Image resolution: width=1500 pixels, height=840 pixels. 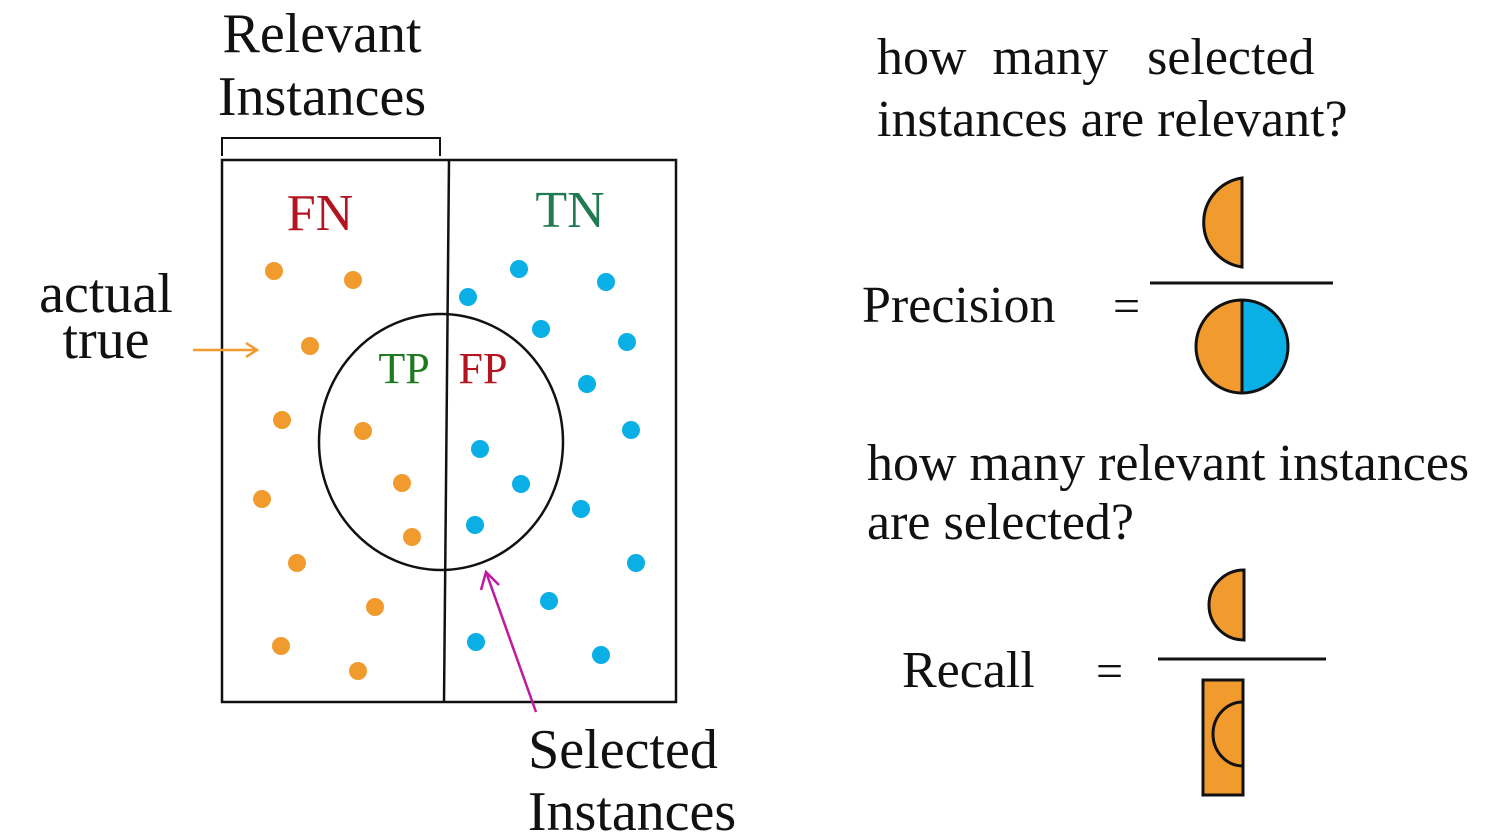 What do you see at coordinates (483, 368) in the screenshot?
I see `fp-label: FP` at bounding box center [483, 368].